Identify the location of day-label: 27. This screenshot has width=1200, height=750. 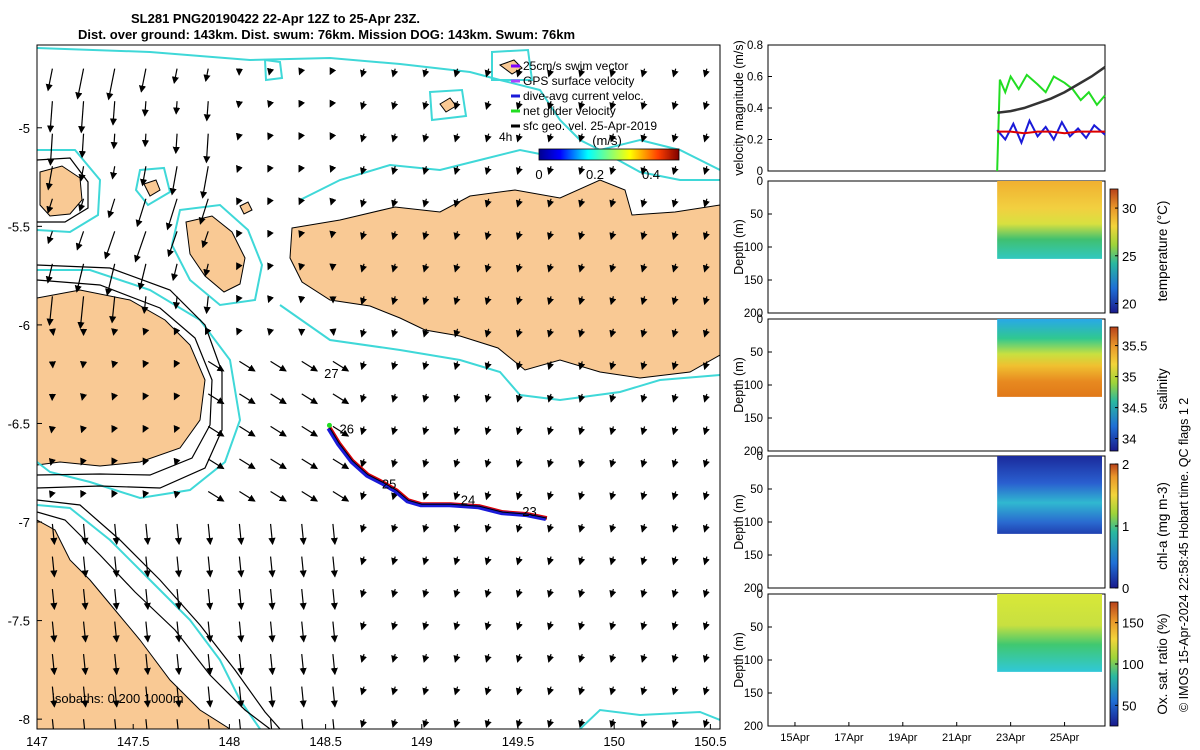
(331, 373).